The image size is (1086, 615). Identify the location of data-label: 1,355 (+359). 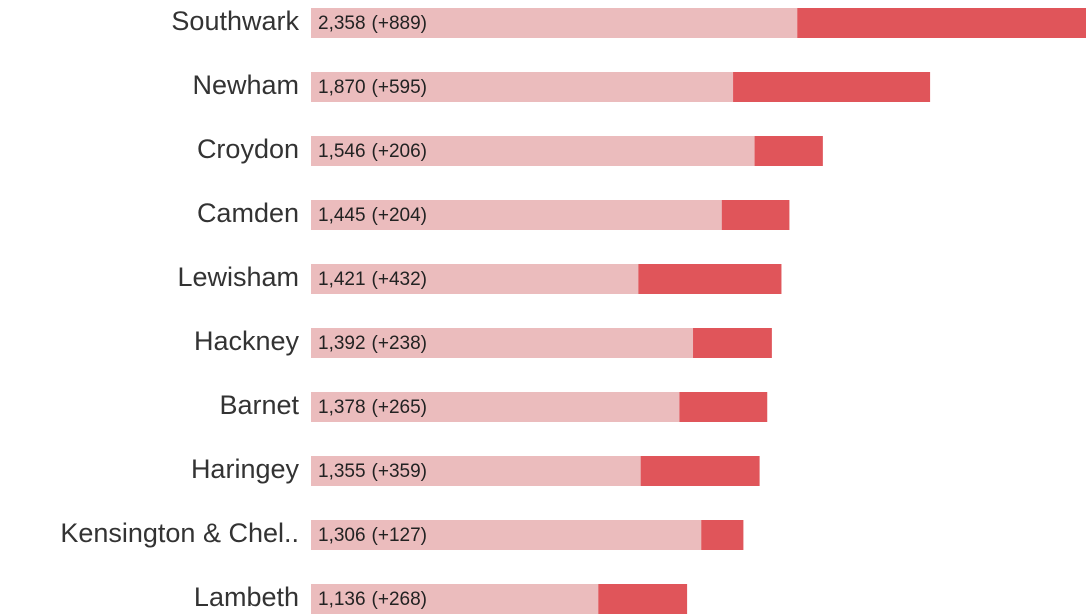
(372, 471).